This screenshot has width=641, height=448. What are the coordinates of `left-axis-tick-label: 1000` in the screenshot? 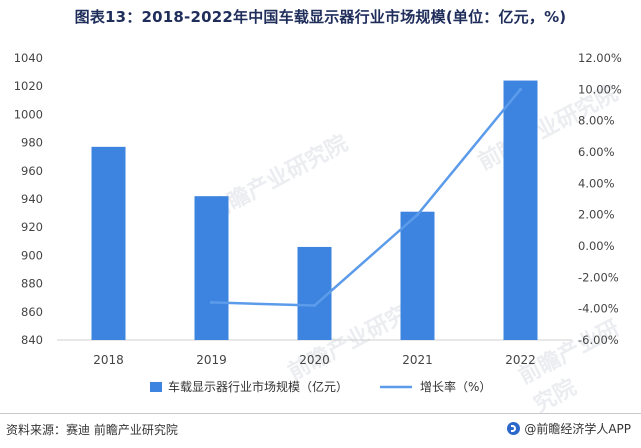 It's located at (28, 114).